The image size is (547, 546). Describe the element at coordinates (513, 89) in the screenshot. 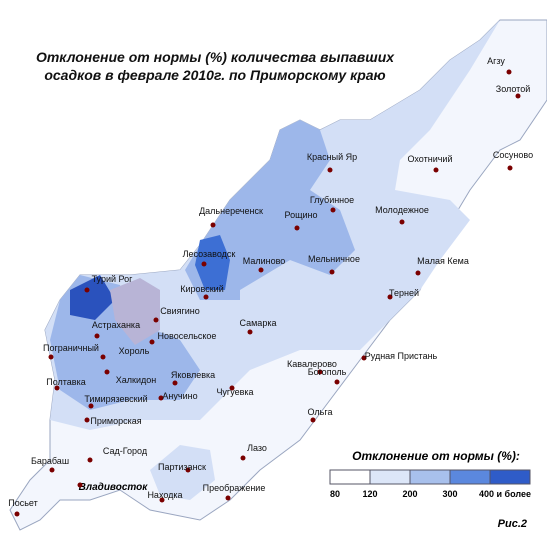

I see `station-label: Золотой` at that location.